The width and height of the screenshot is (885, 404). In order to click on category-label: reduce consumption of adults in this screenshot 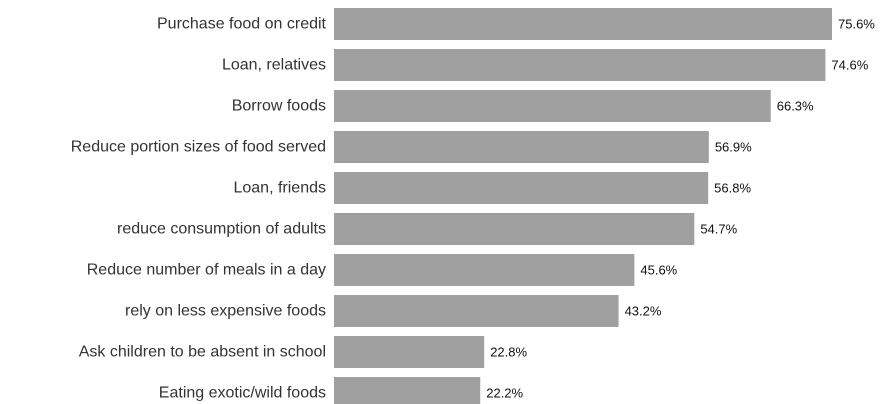, I will do `click(221, 229)`.